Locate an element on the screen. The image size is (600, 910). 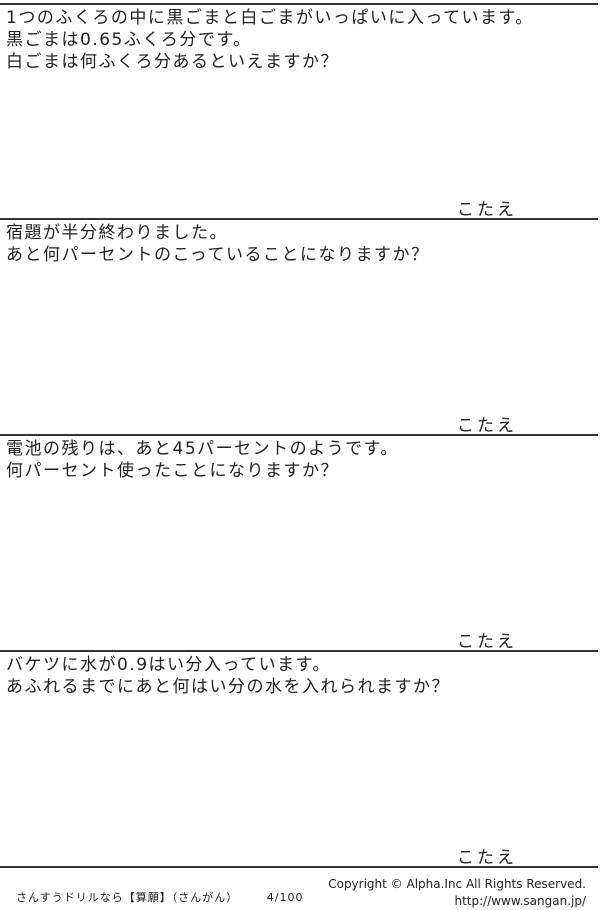
site-url: http://www.sangan.jp/ is located at coordinates (520, 901).